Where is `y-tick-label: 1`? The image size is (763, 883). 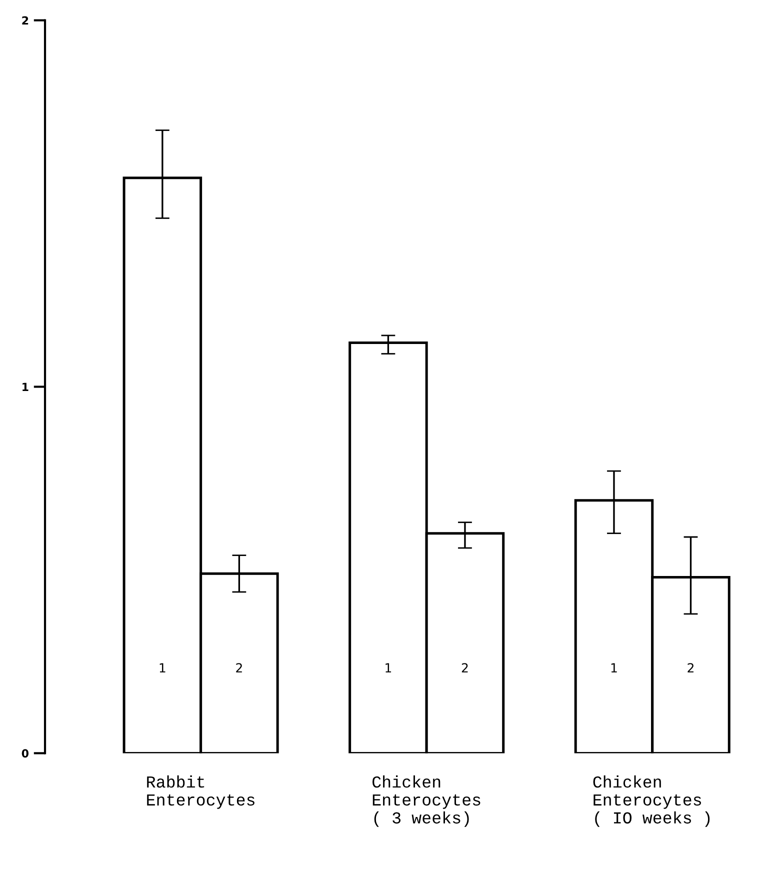
y-tick-label: 1 is located at coordinates (25, 386).